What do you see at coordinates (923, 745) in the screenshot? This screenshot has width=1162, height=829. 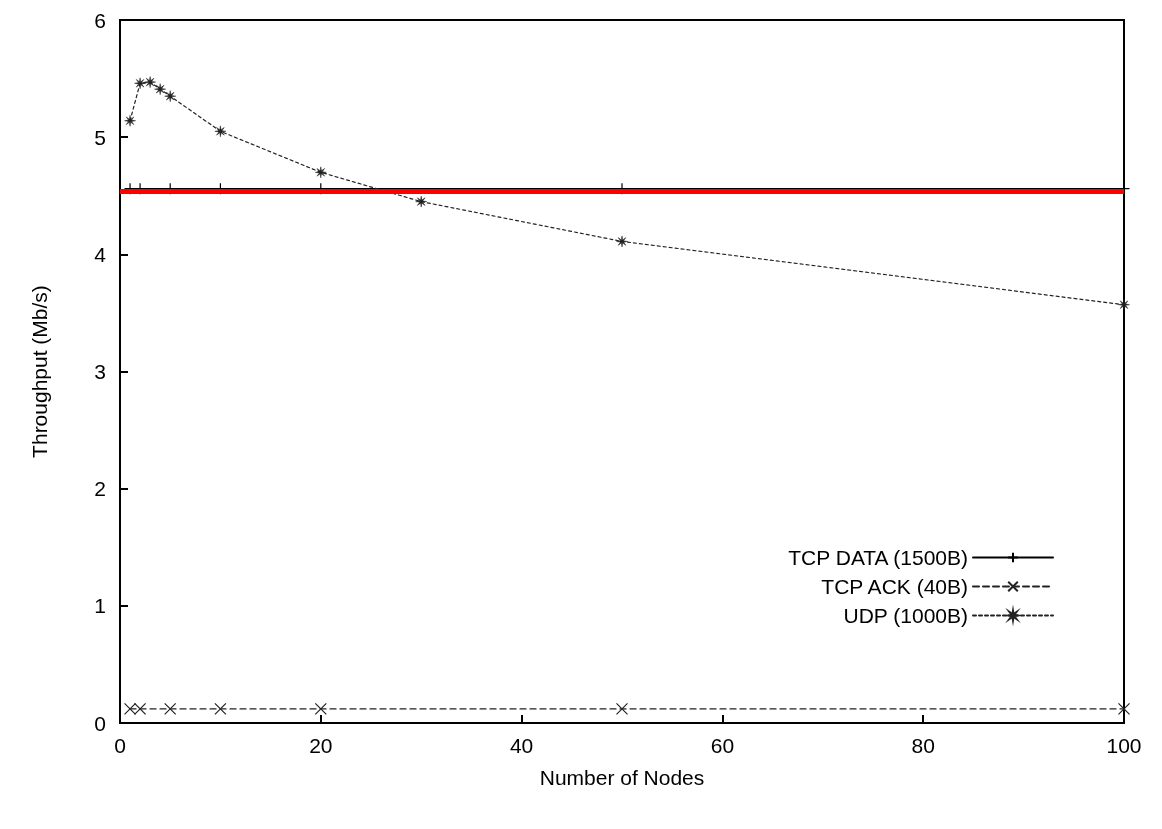 I see `x-tick-label: 80` at bounding box center [923, 745].